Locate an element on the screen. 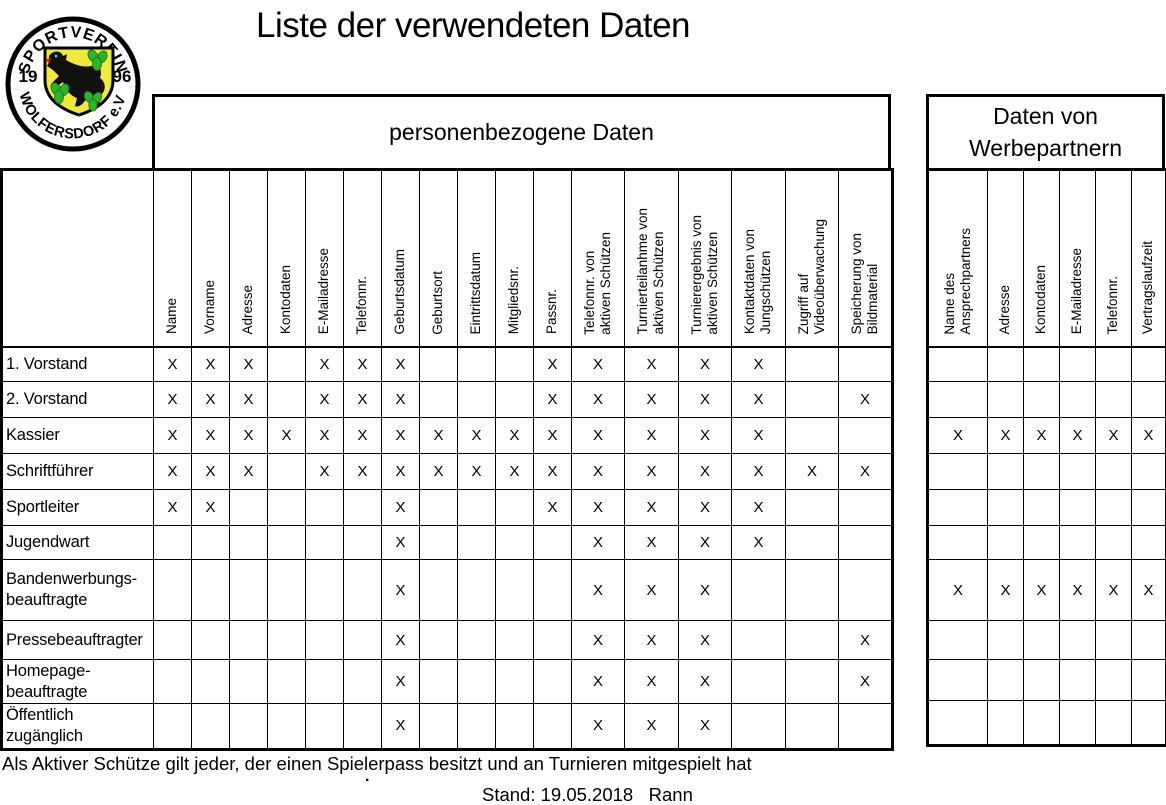  table-row: 1. Vorstand X X X X X X X X X X X is located at coordinates (447, 364).